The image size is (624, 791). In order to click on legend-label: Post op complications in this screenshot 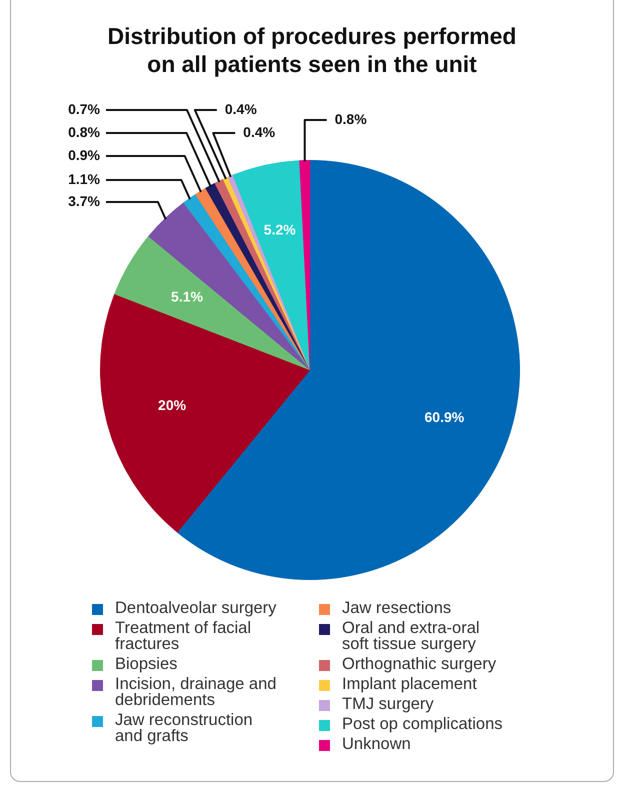, I will do `click(423, 724)`.